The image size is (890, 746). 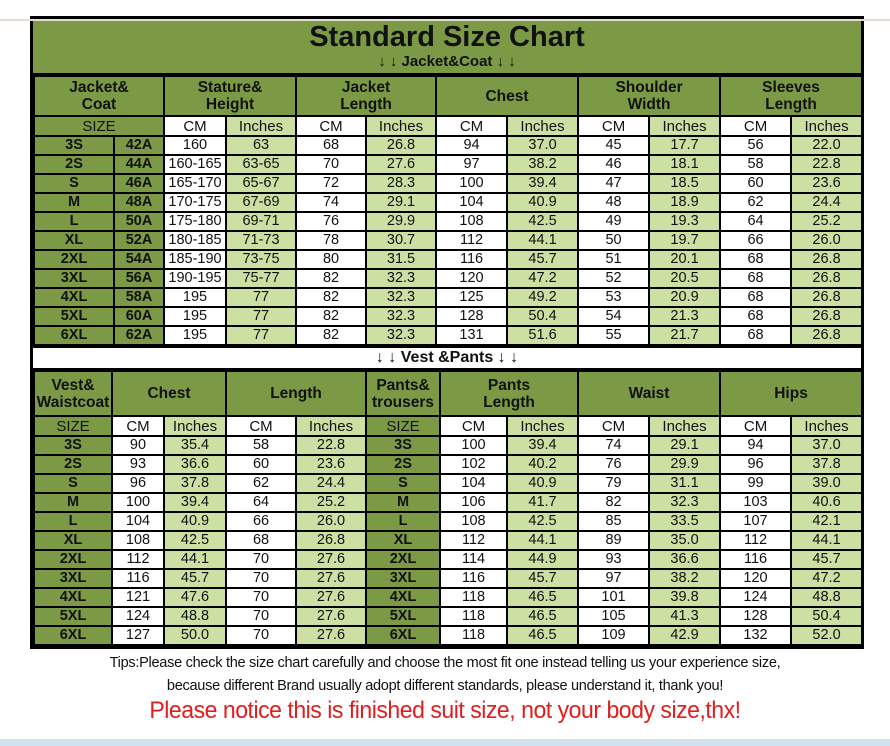 I want to click on value-cell: 93, so click(x=614, y=559).